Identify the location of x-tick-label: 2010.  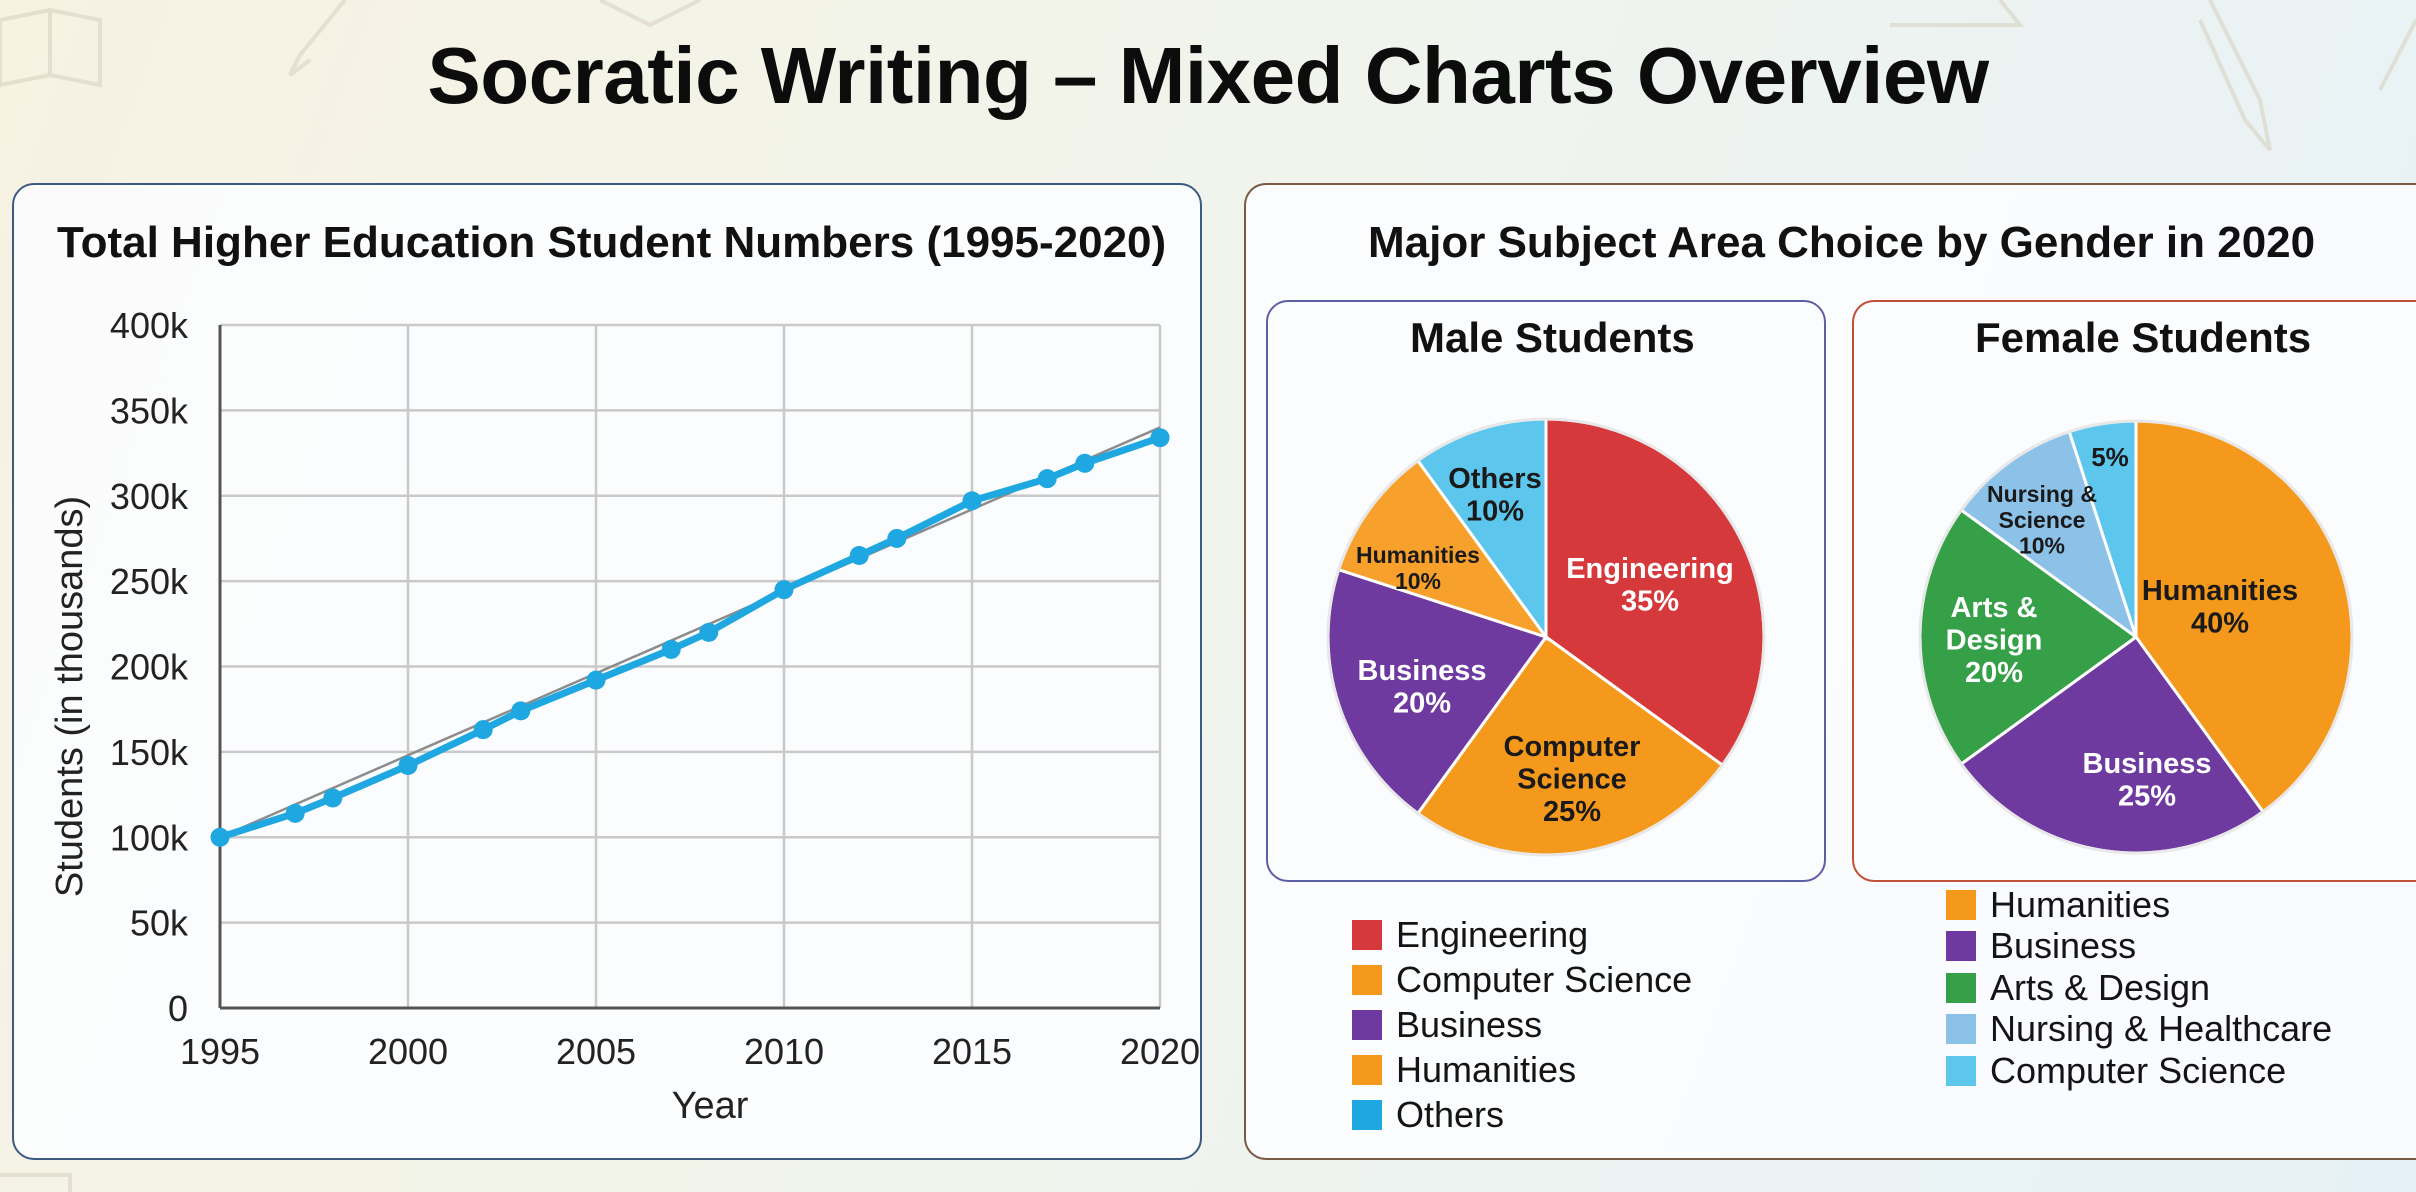
(784, 1051).